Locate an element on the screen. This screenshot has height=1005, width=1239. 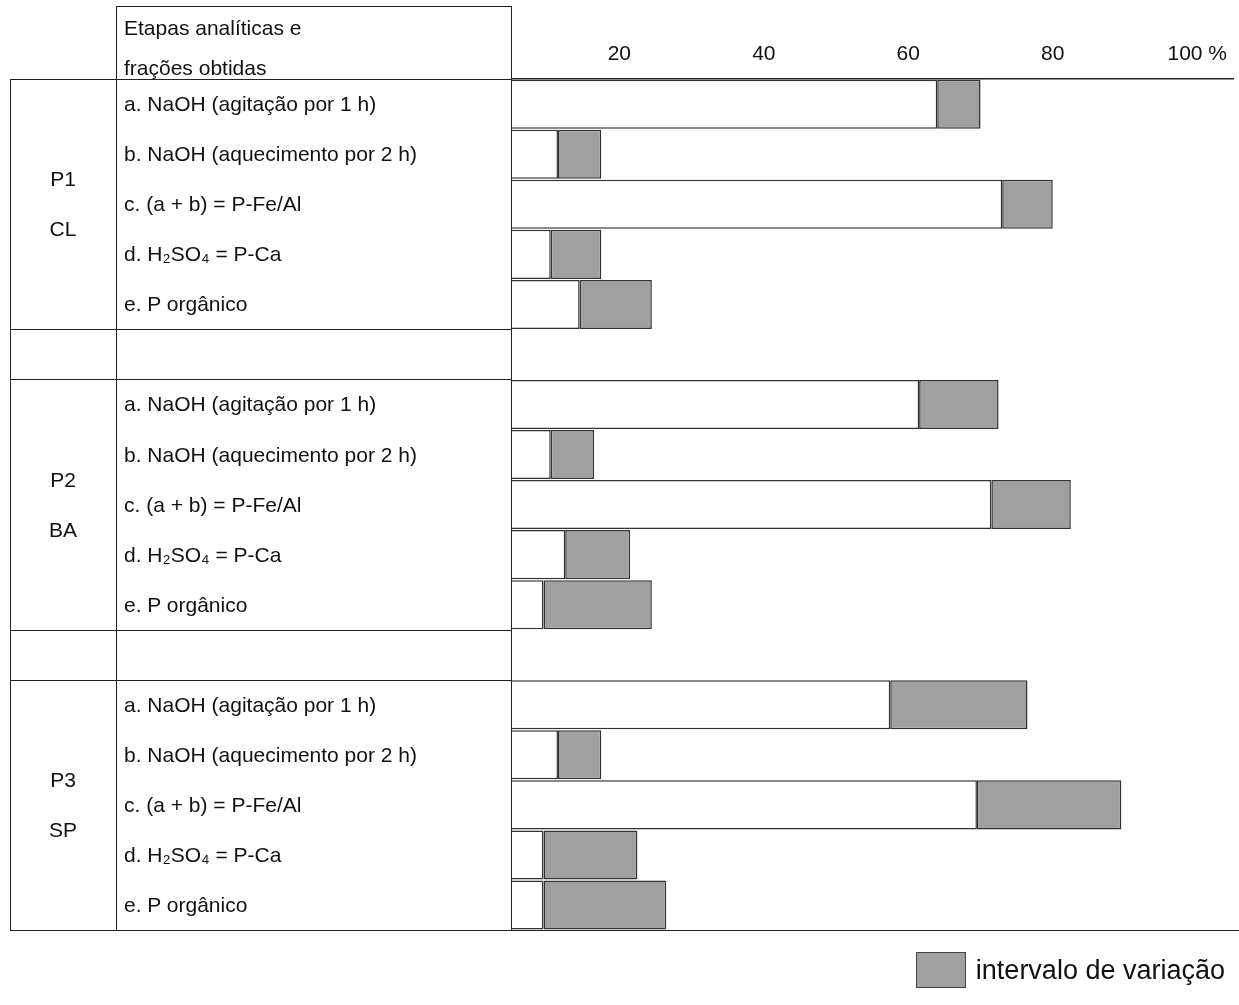
text: BA is located at coordinates (63, 529).